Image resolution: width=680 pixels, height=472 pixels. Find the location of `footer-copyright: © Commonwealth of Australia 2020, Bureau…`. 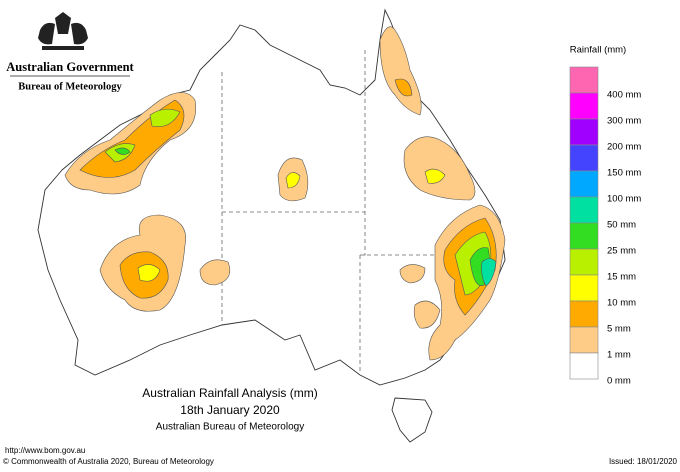

footer-copyright: © Commonwealth of Australia 2020, Bureau… is located at coordinates (108, 461).